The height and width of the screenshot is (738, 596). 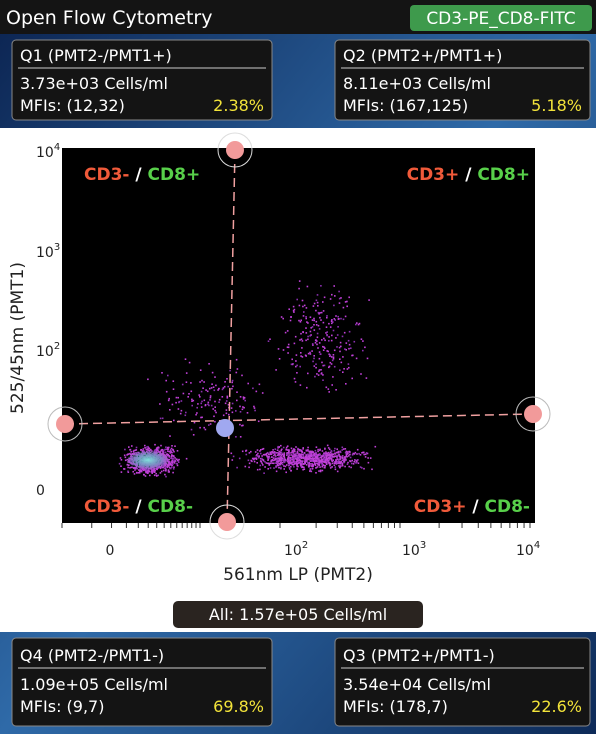 What do you see at coordinates (225, 428) in the screenshot?
I see `gate-center` at bounding box center [225, 428].